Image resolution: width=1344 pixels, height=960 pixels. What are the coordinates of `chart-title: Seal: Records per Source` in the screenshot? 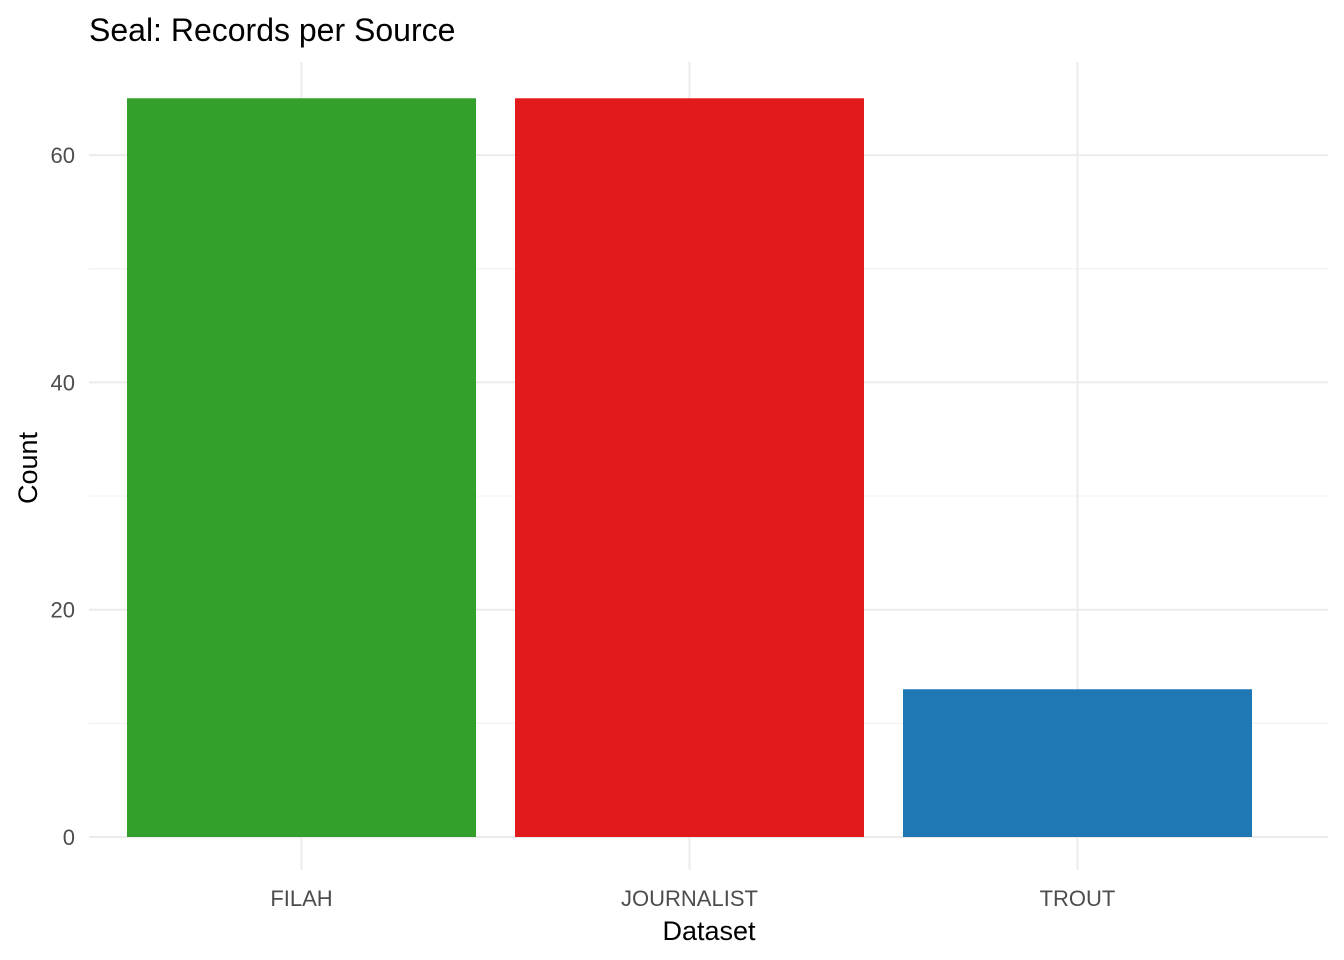 It's located at (272, 30).